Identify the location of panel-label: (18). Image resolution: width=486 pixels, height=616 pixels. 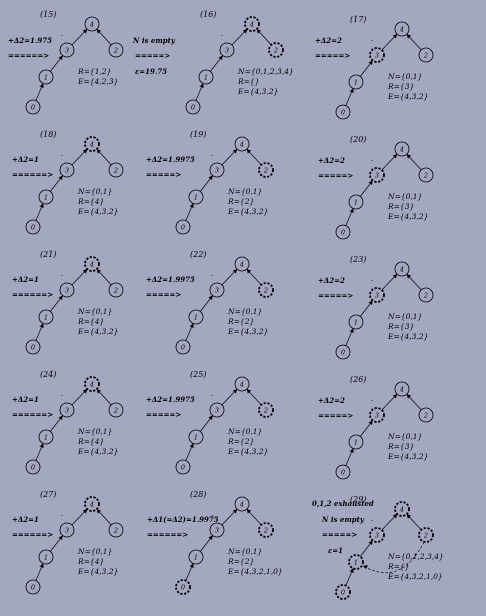
(48, 134).